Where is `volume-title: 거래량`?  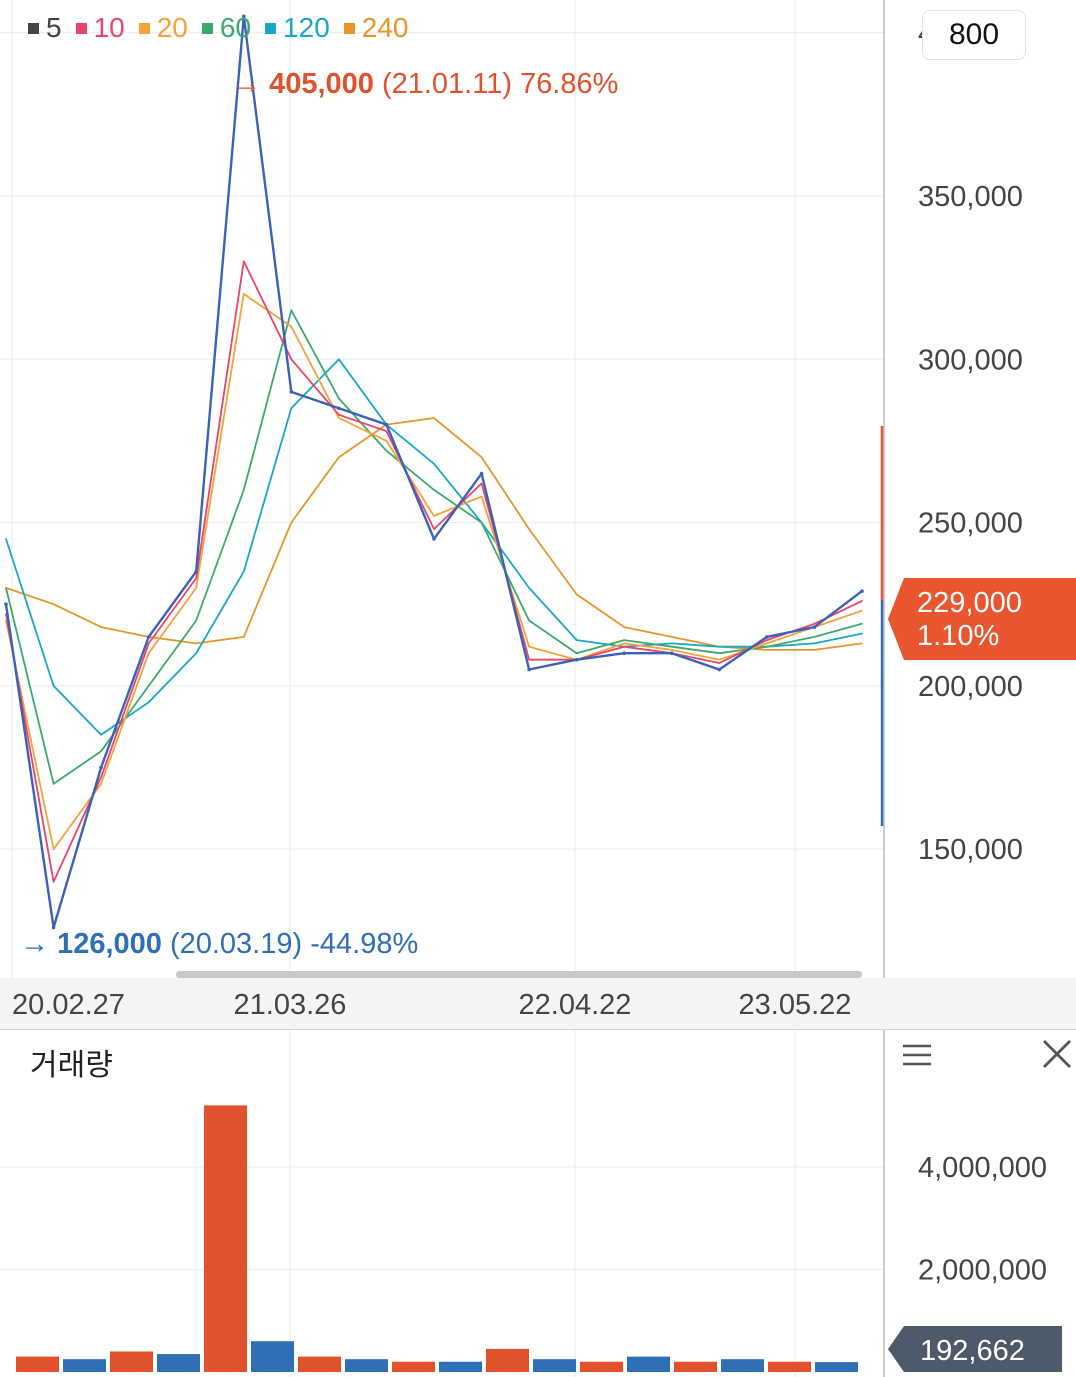
volume-title: 거래량 is located at coordinates (71, 1065).